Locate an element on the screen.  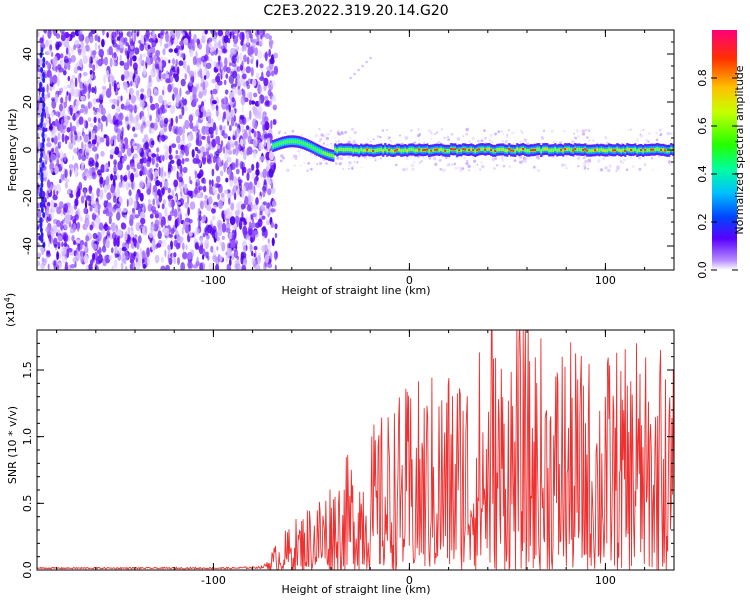
snr-y-label: SNR (10 * v/v) is located at coordinates (12, 445).